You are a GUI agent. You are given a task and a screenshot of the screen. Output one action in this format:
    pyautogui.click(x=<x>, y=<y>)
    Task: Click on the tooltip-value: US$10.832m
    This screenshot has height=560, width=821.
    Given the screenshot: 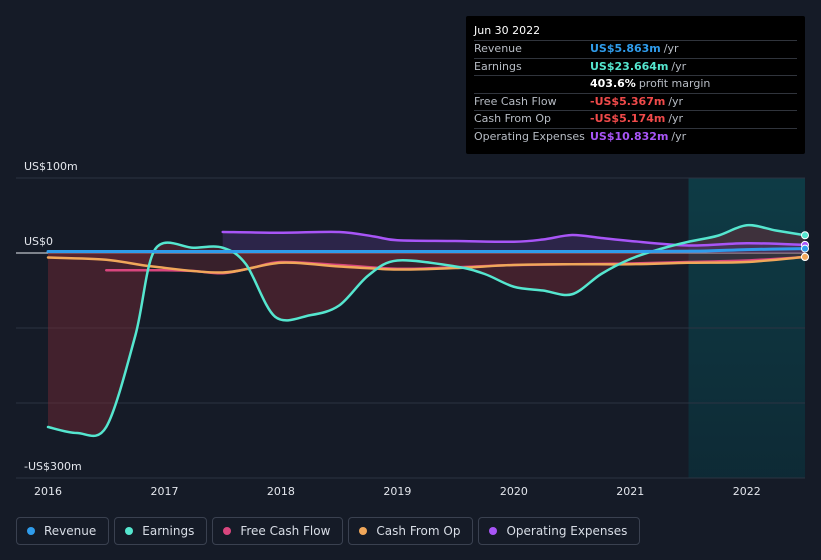 What is the action you would take?
    pyautogui.click(x=629, y=136)
    